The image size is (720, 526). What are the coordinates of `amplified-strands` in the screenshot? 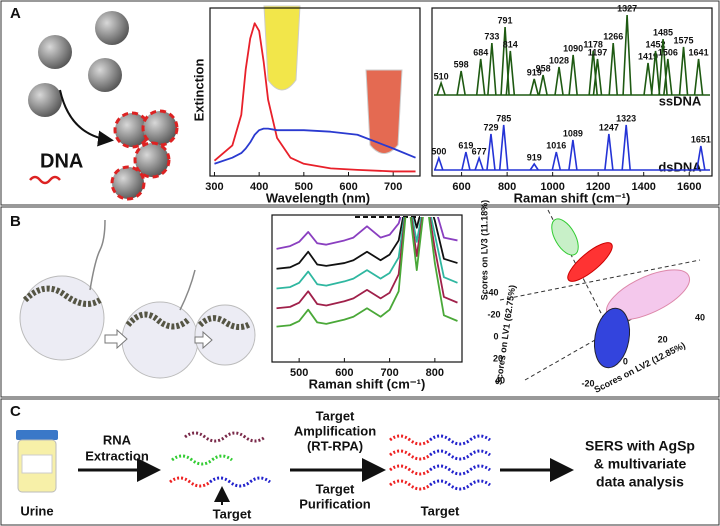 It's located at (440, 462).